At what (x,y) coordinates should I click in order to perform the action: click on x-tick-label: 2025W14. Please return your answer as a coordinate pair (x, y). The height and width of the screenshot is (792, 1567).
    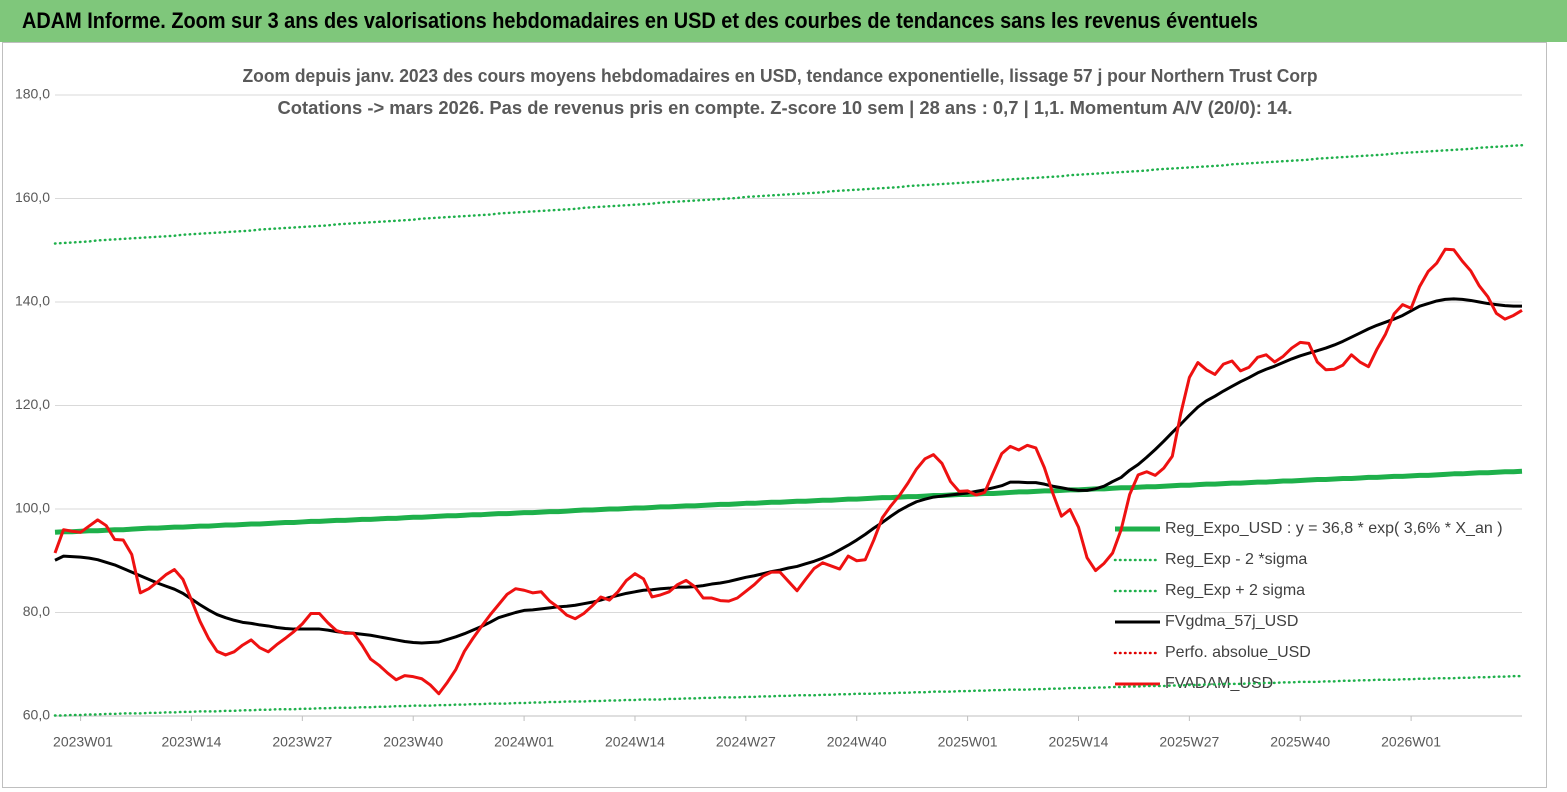
    Looking at the image, I should click on (1079, 742).